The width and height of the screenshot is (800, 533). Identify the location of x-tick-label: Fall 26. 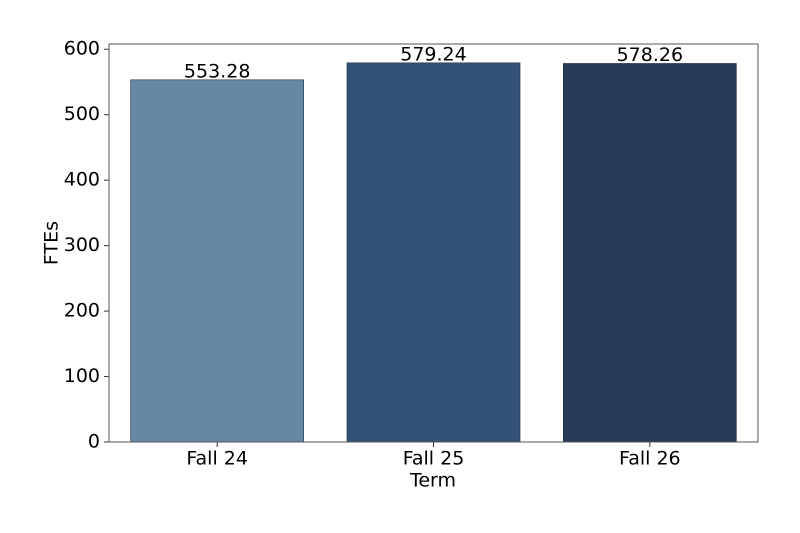
(650, 459).